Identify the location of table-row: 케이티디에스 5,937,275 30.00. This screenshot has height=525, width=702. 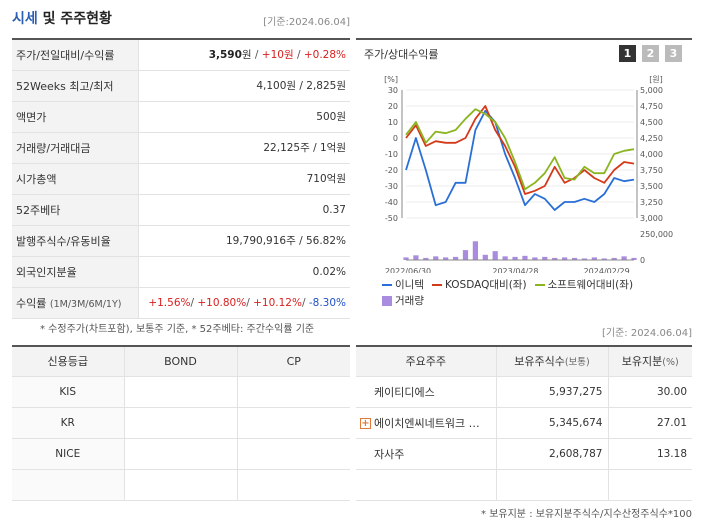
(524, 392).